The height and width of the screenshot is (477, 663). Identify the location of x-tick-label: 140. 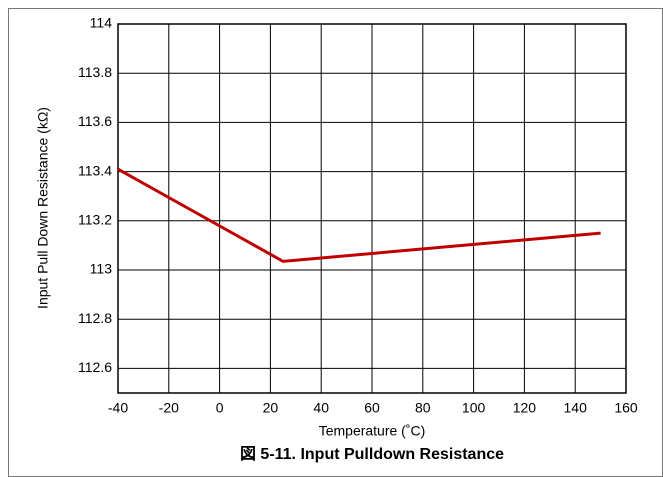
(576, 408).